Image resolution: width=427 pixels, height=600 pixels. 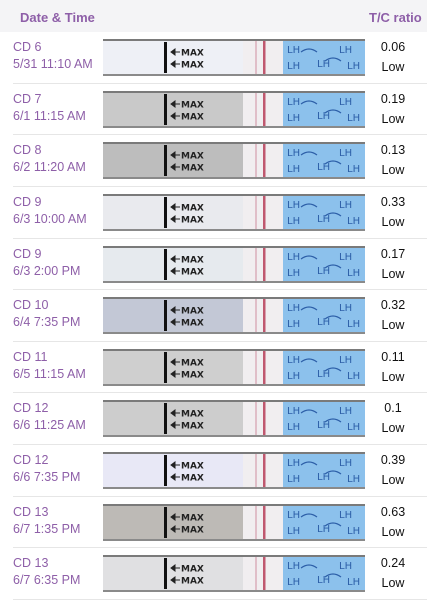 I want to click on date-time: 6/6 7:35 PM, so click(x=47, y=477).